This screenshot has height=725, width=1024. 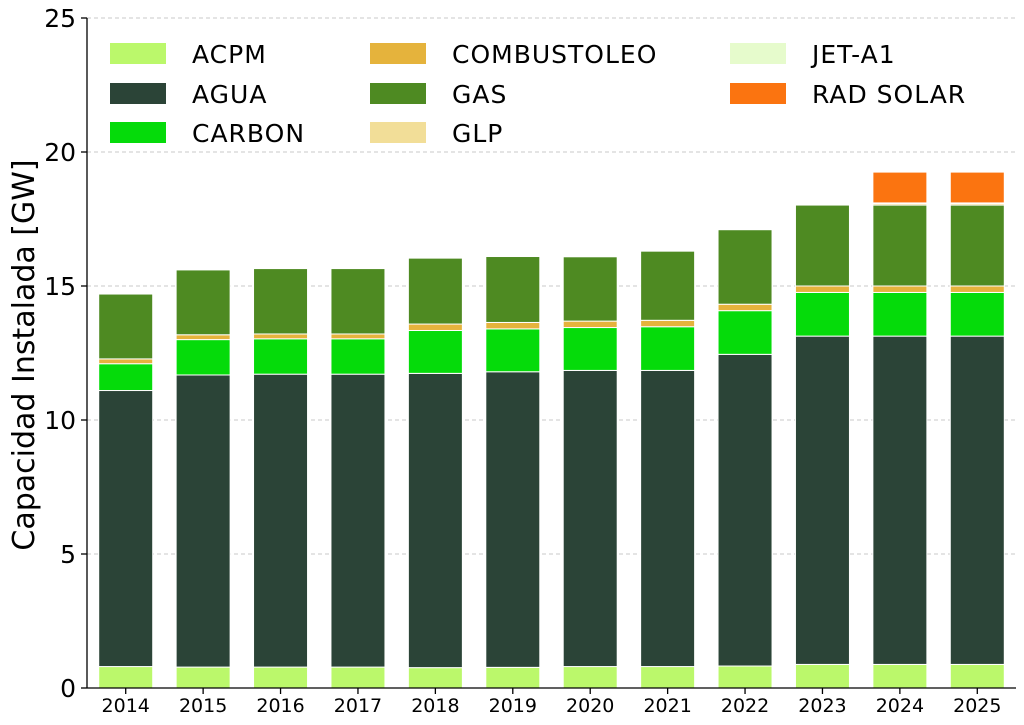 I want to click on bar-acpm-2019, so click(x=513, y=677).